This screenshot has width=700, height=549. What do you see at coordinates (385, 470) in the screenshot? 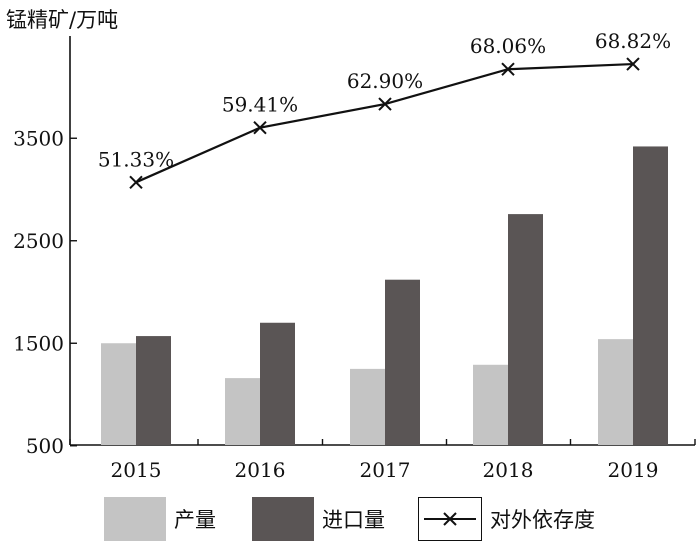
I see `x-tick-label: 2017` at bounding box center [385, 470].